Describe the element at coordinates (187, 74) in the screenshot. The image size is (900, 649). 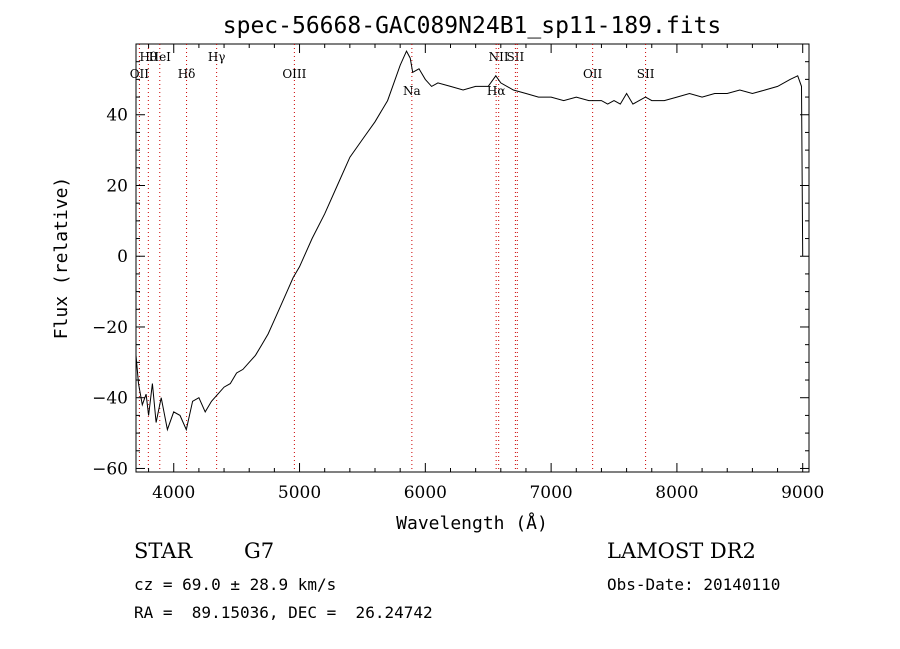
I see `line-marker-label-3: Hδ` at that location.